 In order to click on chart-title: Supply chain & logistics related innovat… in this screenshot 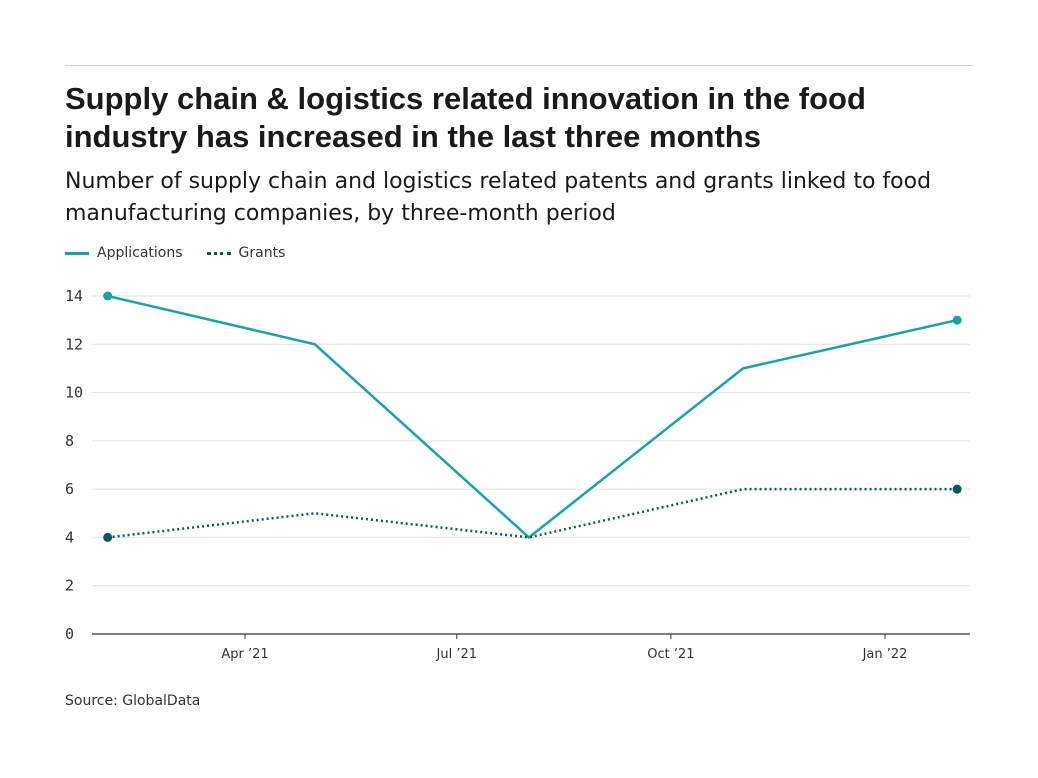, I will do `click(465, 117)`.